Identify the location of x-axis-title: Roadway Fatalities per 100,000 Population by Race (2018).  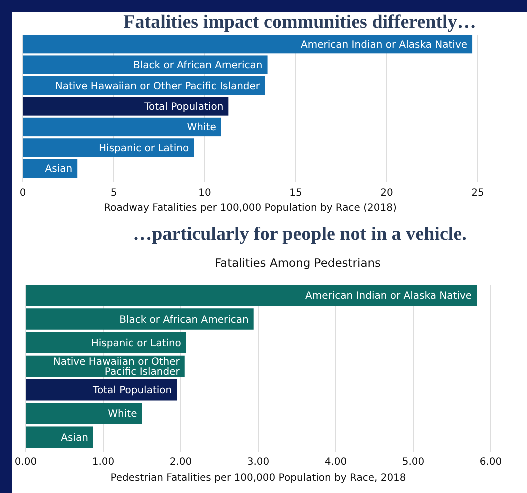
(250, 208).